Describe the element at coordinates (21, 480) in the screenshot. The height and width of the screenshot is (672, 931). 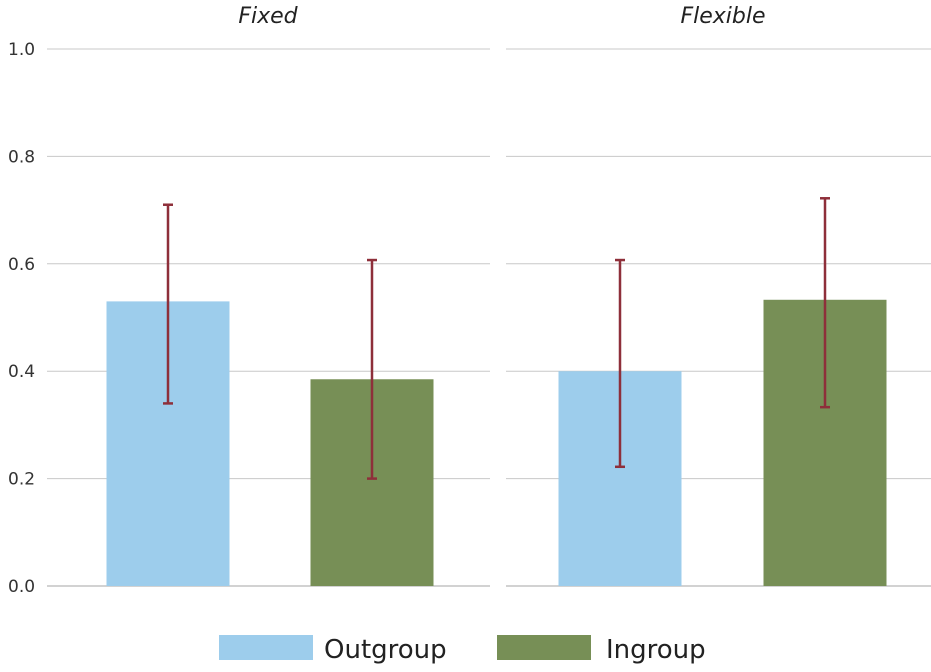
I see `y-tick-label: 0.2` at that location.